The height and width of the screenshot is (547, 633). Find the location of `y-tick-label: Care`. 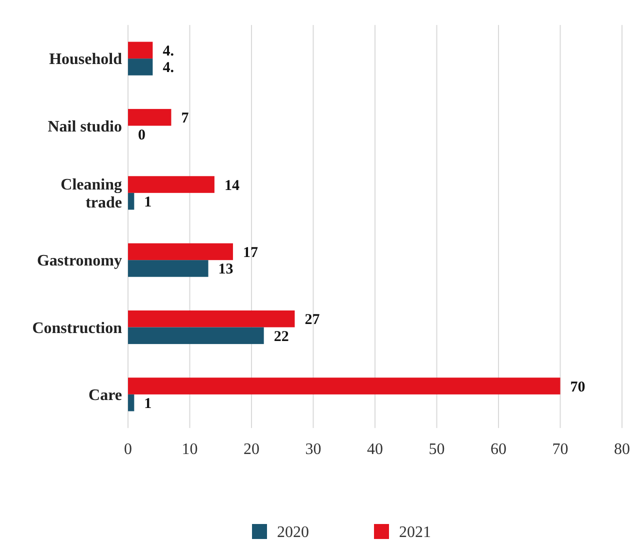

y-tick-label: Care is located at coordinates (105, 395).